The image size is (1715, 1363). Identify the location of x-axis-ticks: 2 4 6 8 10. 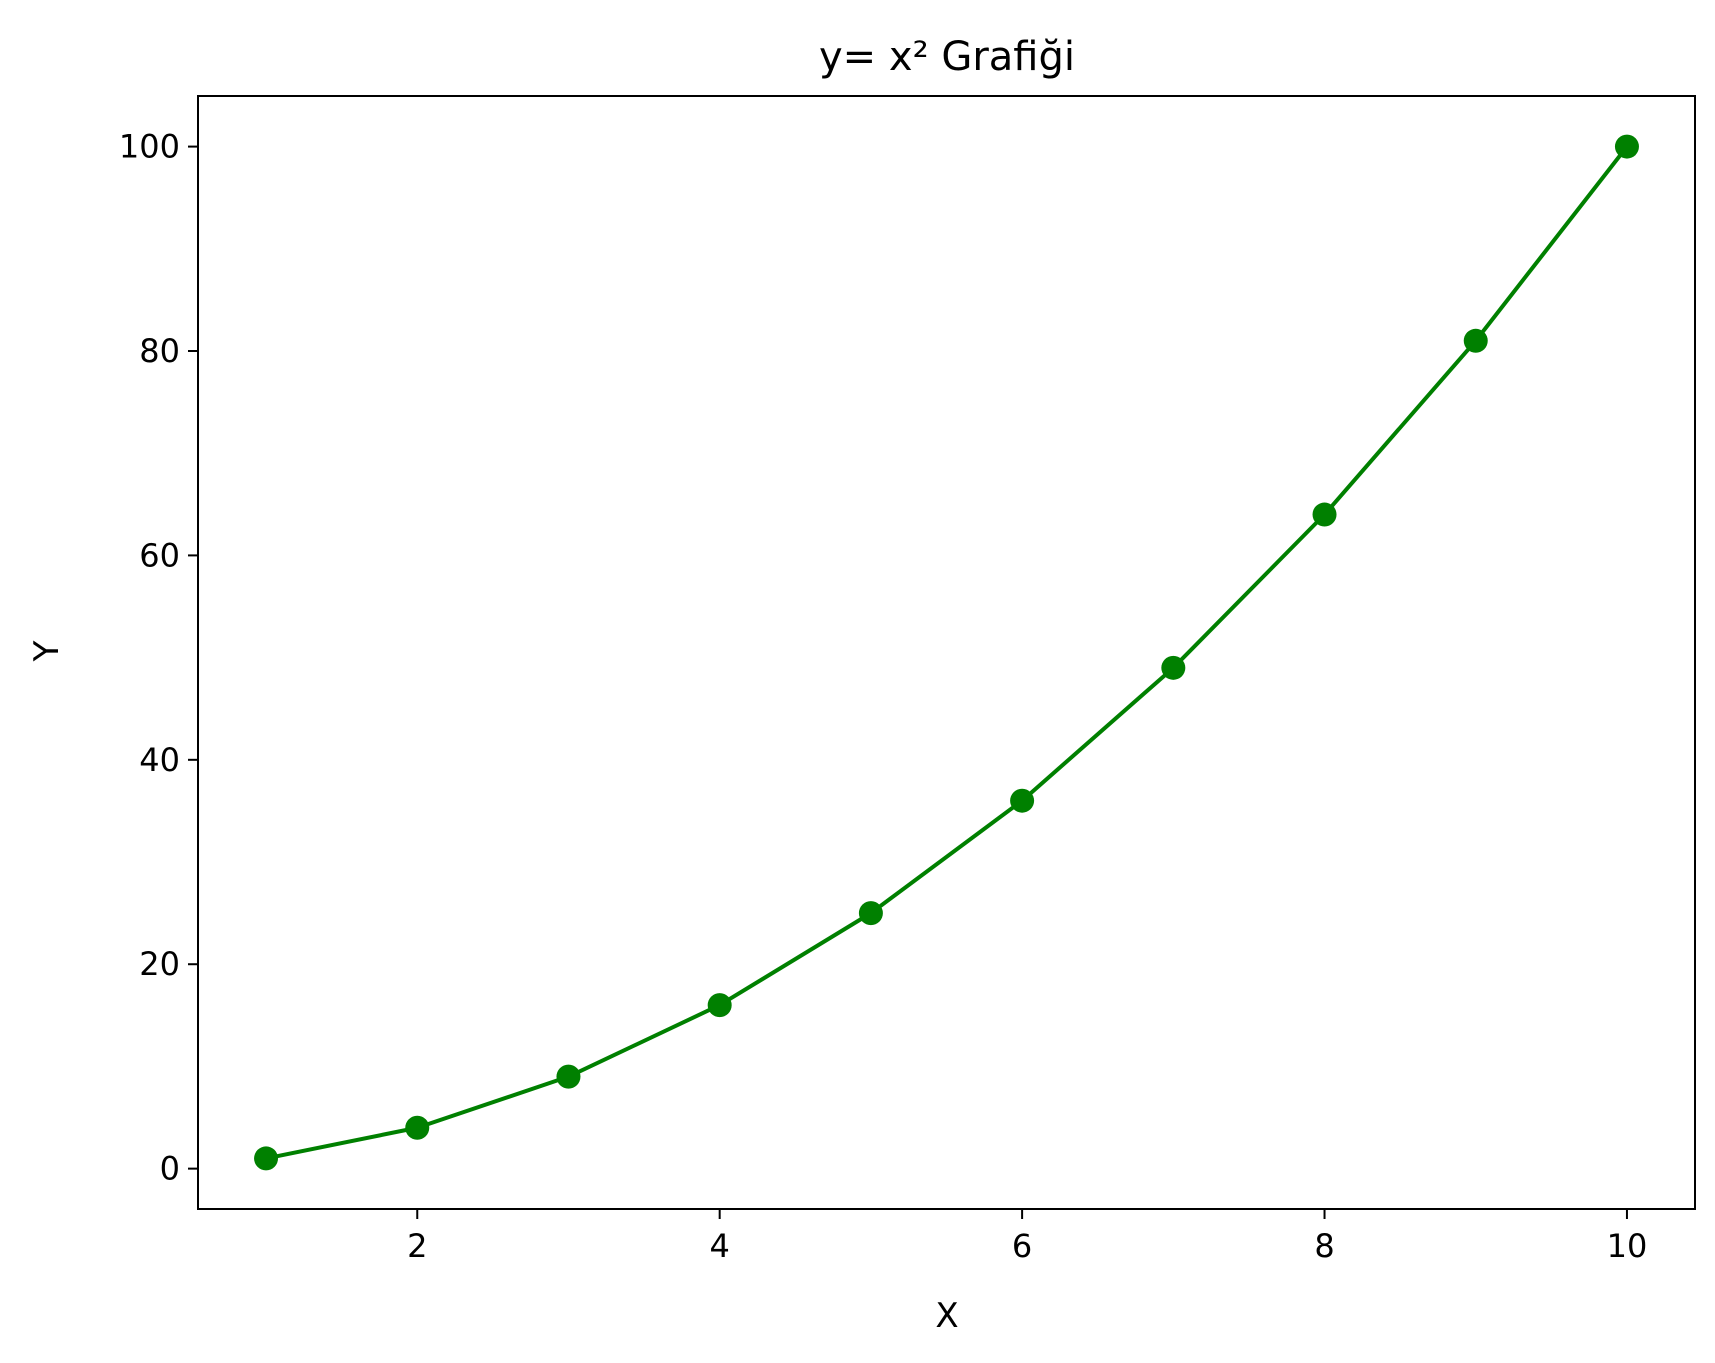
(1027, 1237).